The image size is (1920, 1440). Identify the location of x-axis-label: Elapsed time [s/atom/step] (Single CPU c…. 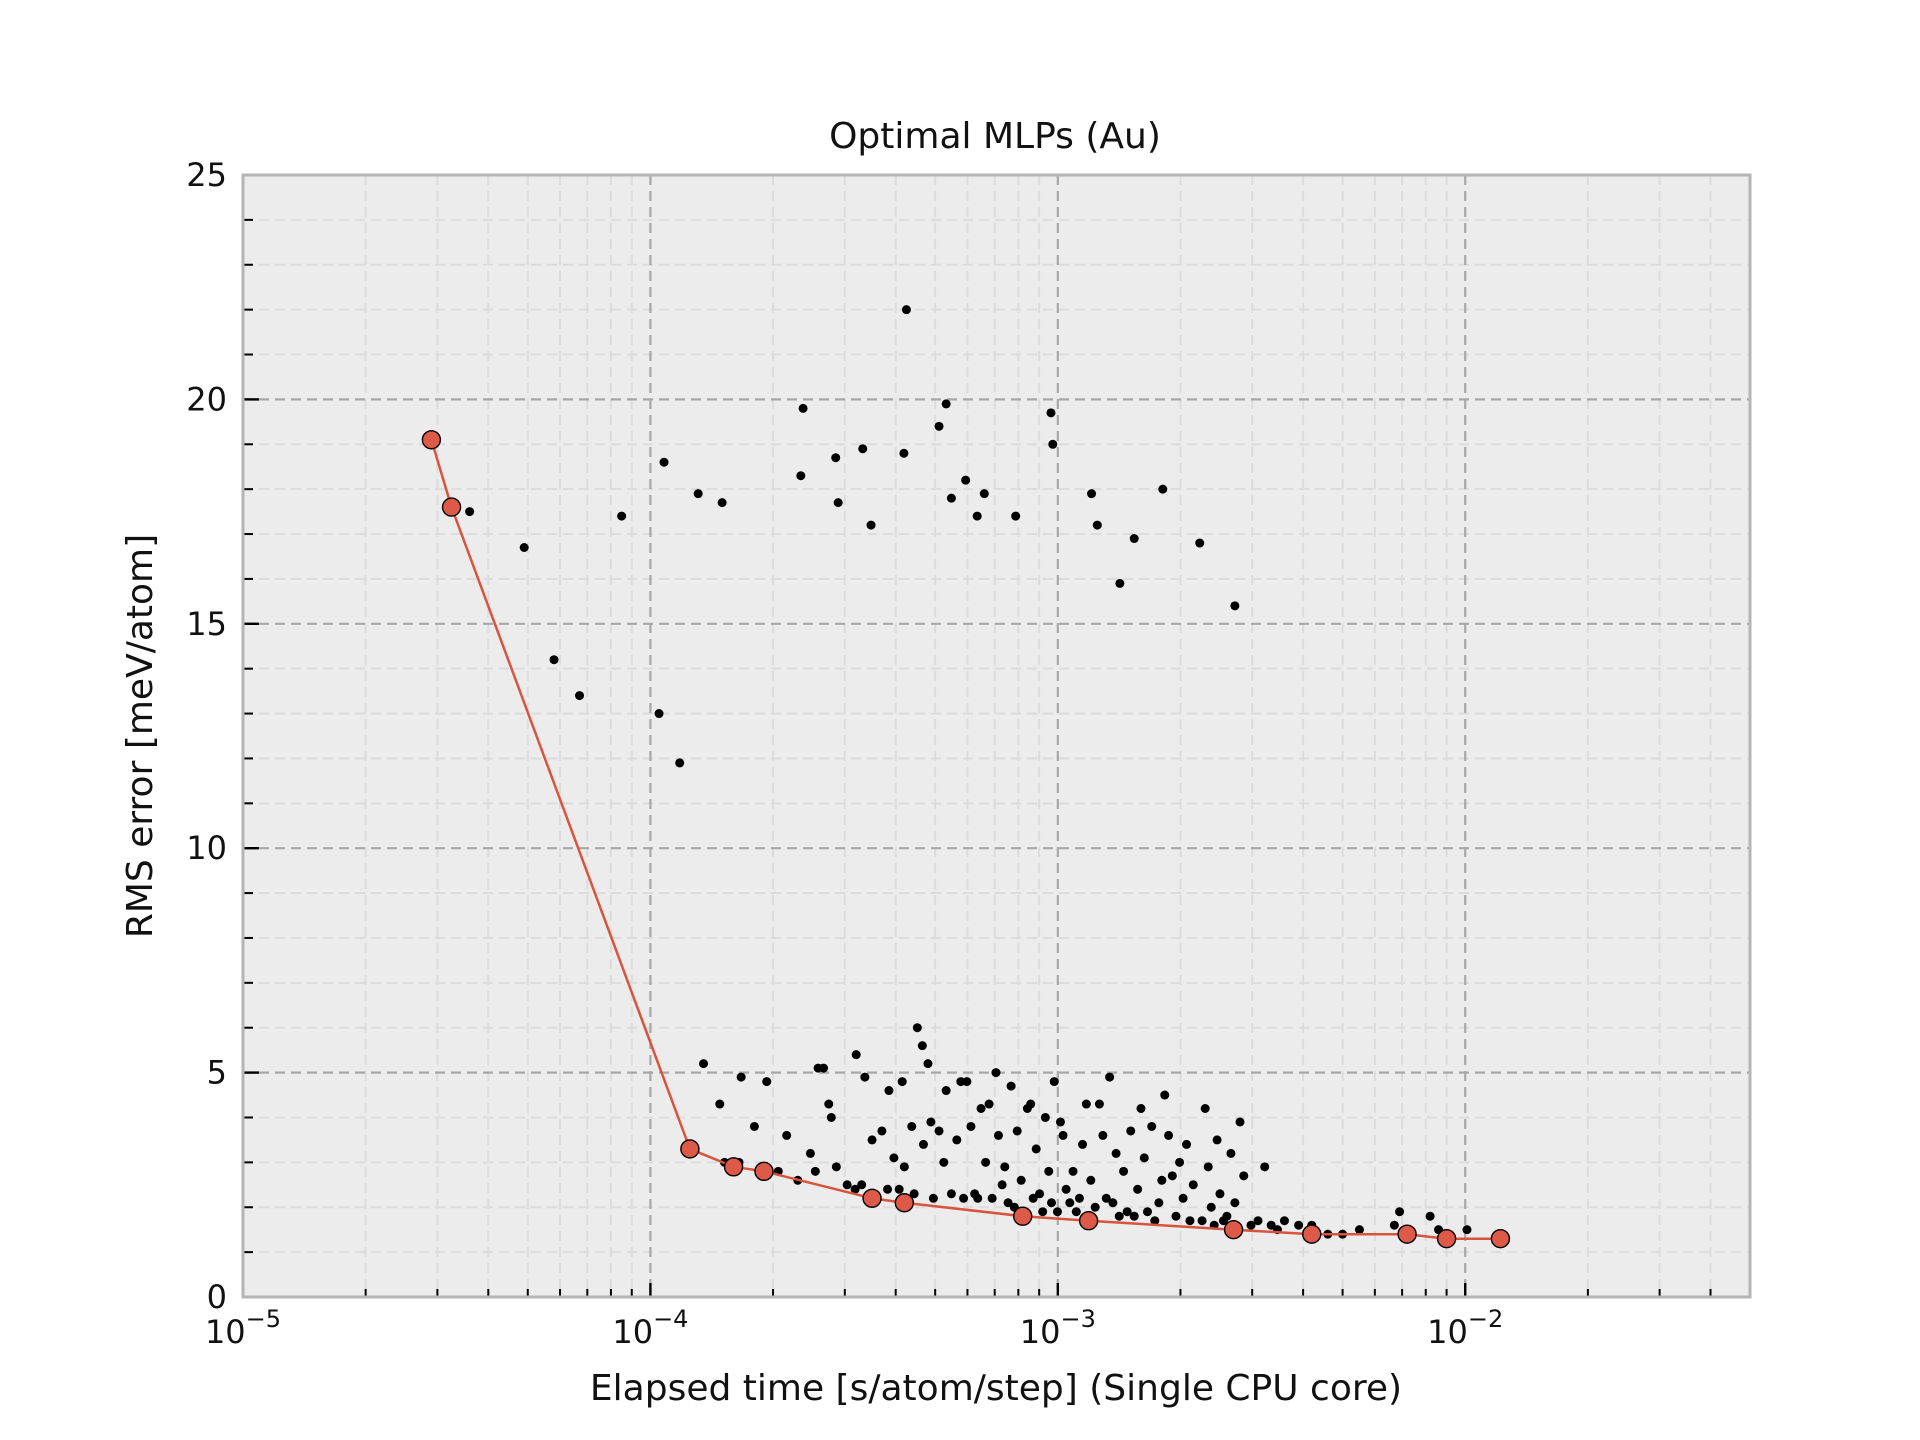
(996, 1388).